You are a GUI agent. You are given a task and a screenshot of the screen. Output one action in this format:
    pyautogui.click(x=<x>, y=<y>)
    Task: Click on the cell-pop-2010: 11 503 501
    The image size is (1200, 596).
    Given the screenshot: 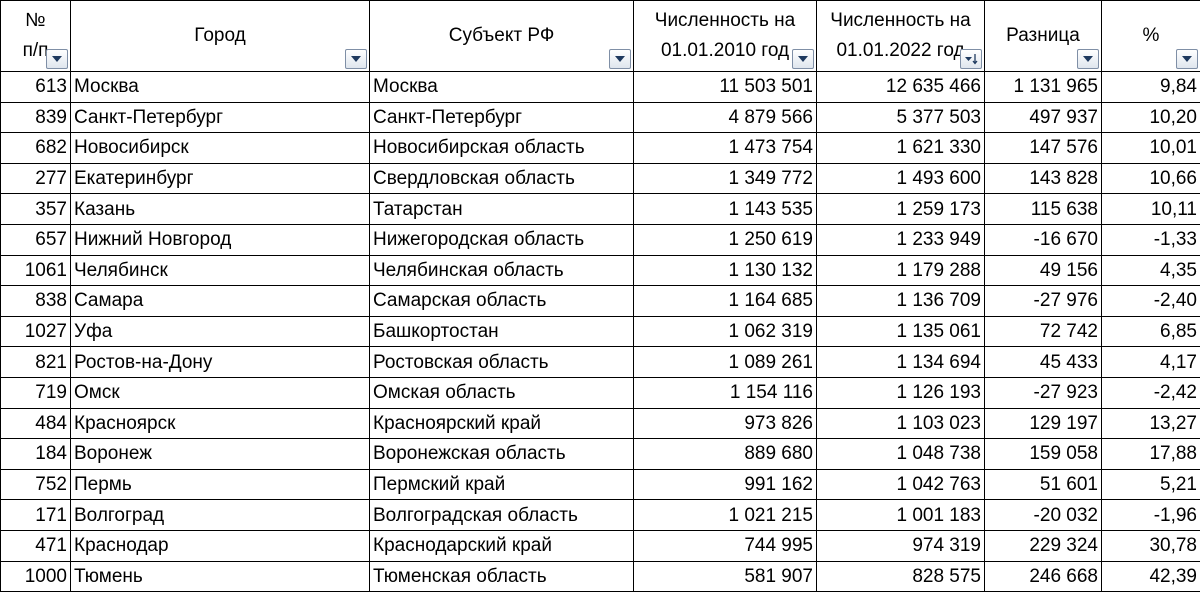 What is the action you would take?
    pyautogui.click(x=725, y=87)
    